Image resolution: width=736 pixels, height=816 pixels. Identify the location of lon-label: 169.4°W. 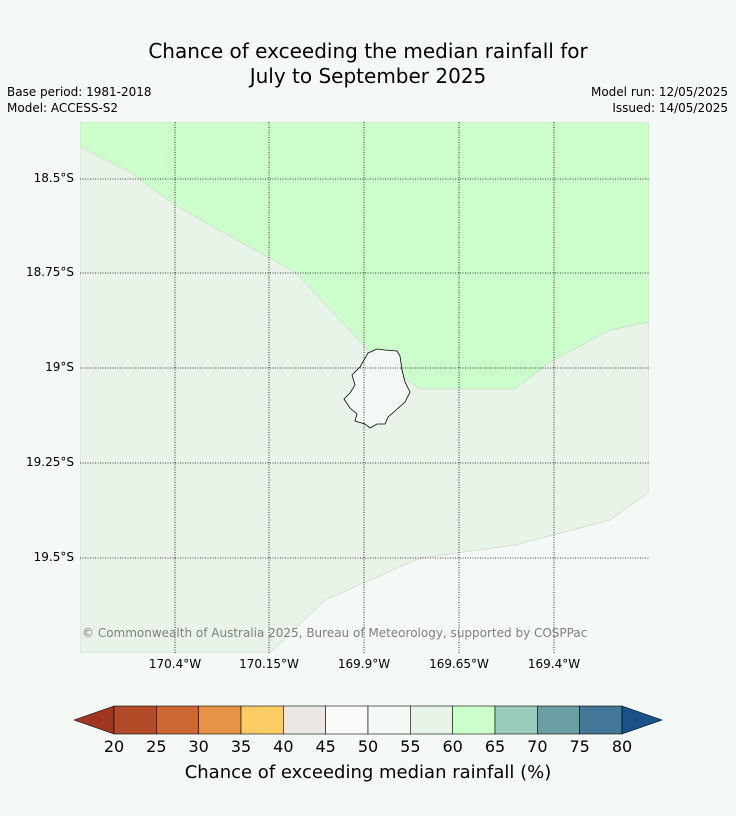
(554, 664).